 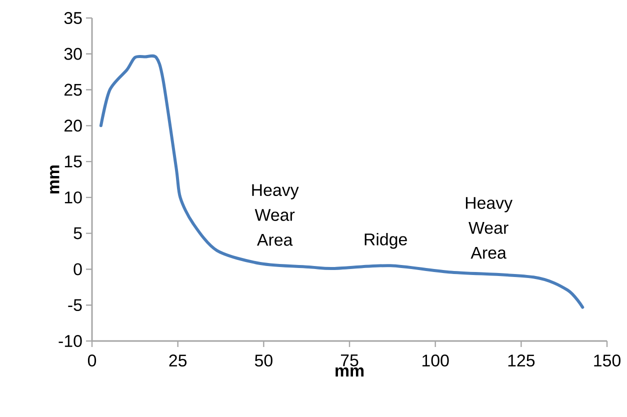 What do you see at coordinates (78, 269) in the screenshot?
I see `y-tick-label: 0` at bounding box center [78, 269].